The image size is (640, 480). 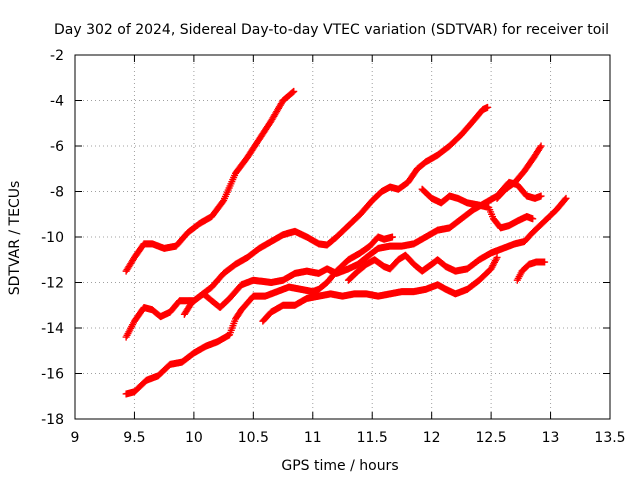 What do you see at coordinates (551, 438) in the screenshot?
I see `x-tick-label: 13` at bounding box center [551, 438].